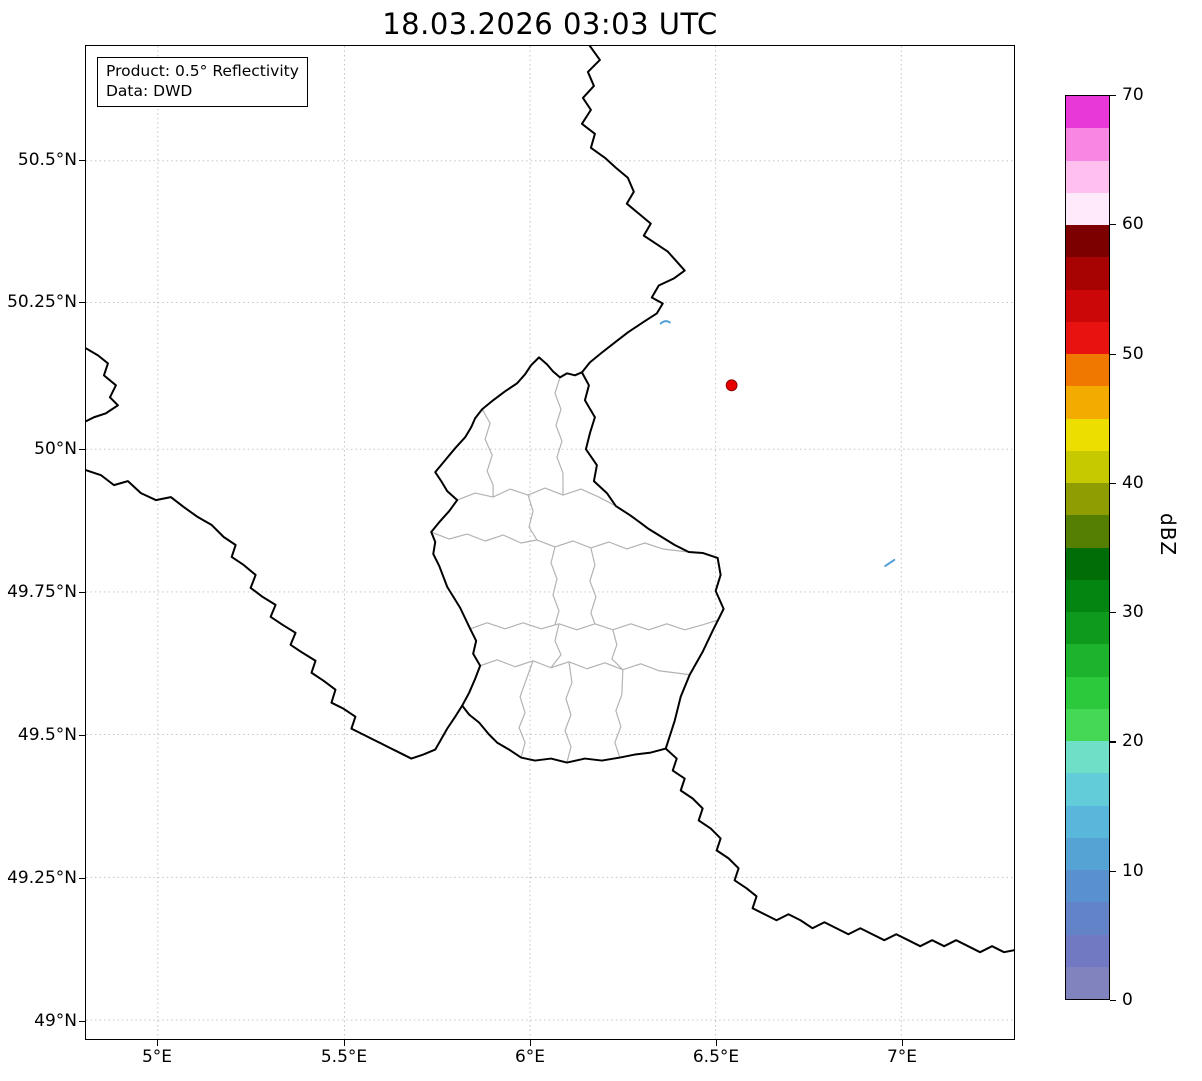 Image resolution: width=1202 pixels, height=1081 pixels. I want to click on border-be-de, so click(633, 210).